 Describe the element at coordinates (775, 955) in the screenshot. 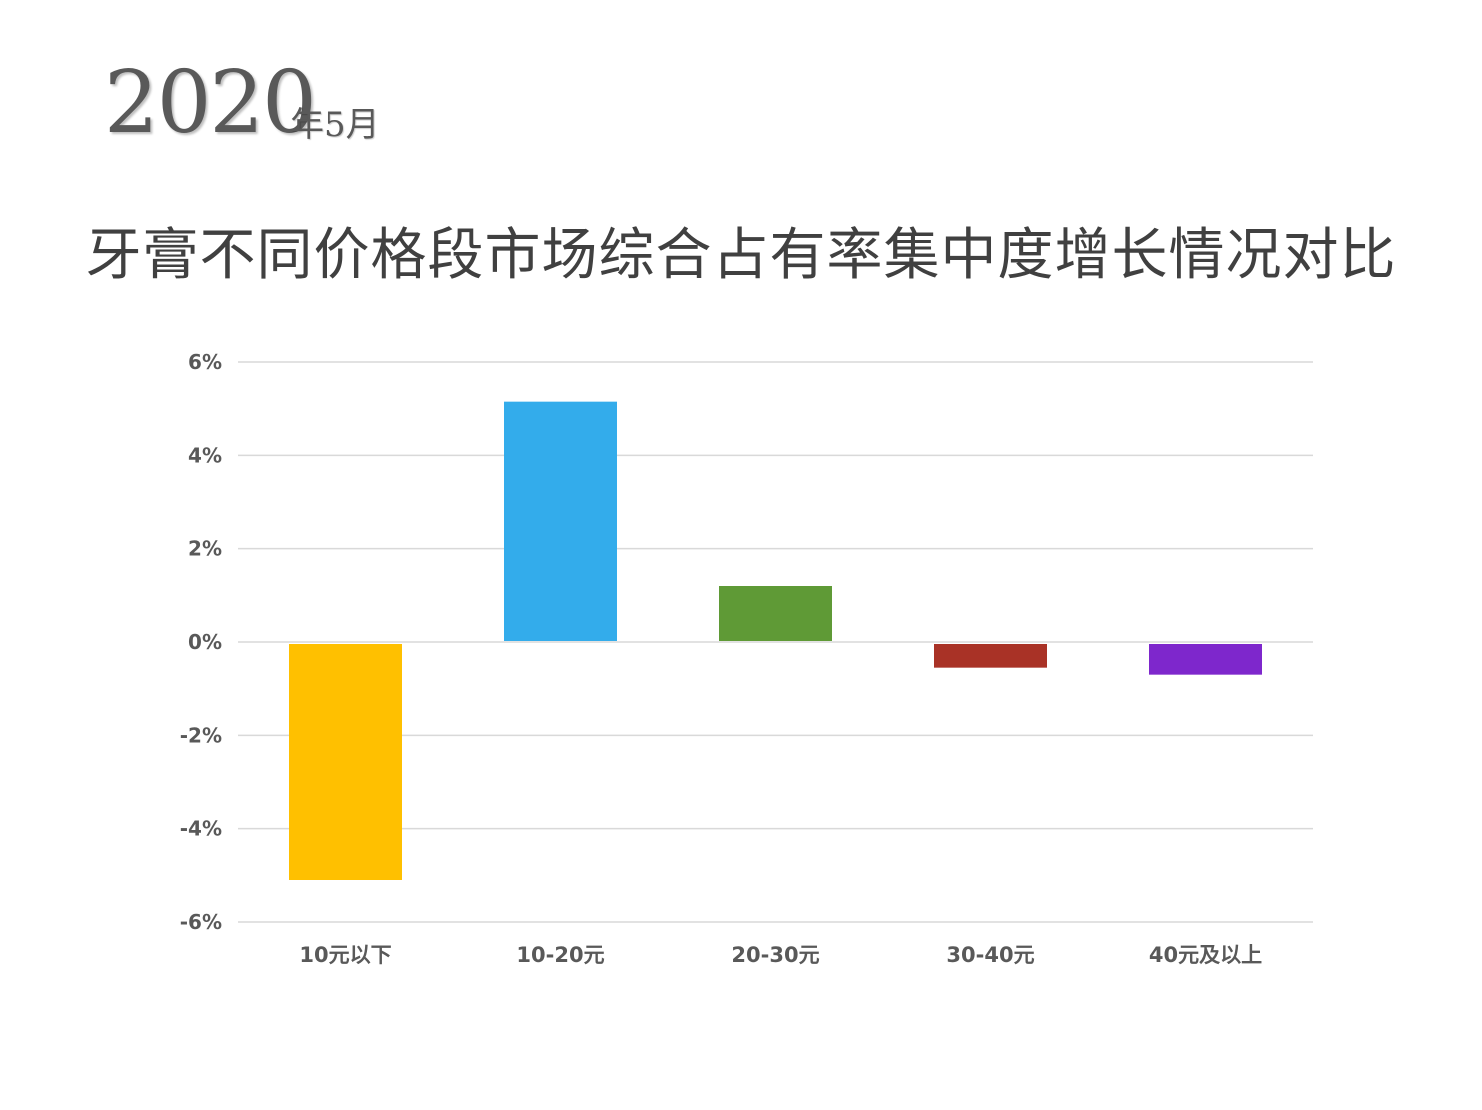

I see `x-category-label: 20-30元` at that location.